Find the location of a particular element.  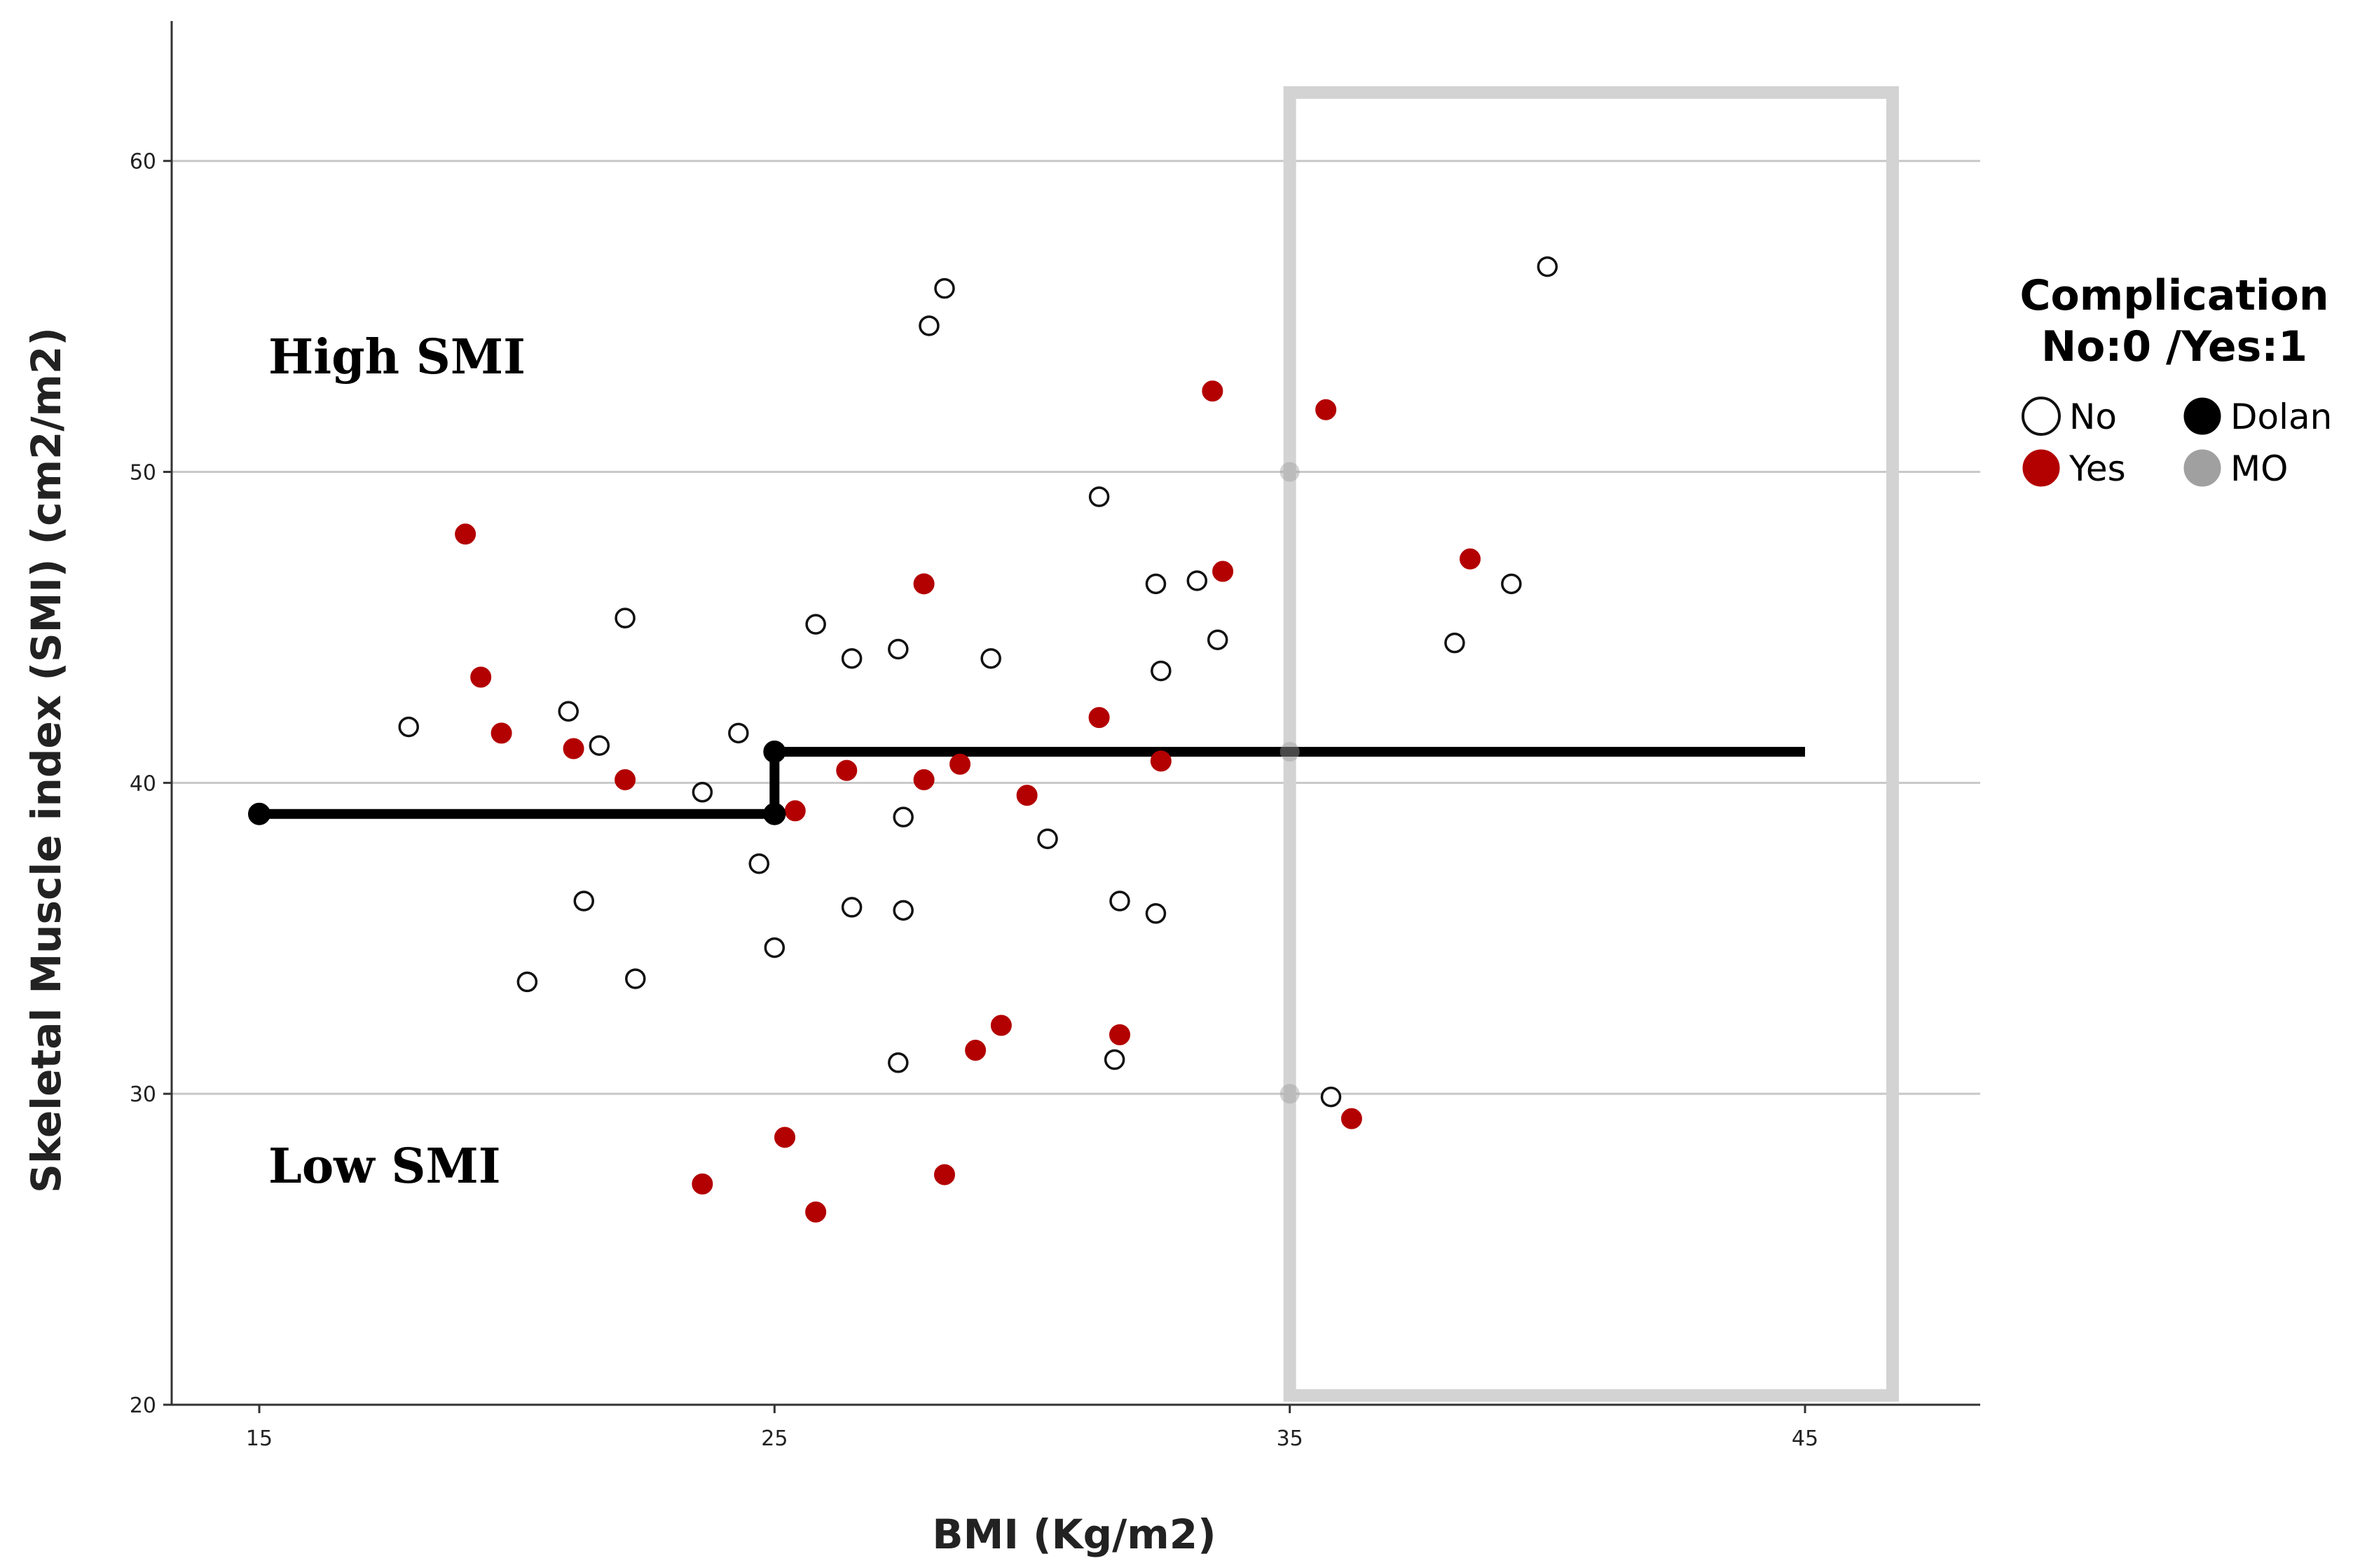

y-axis-title: Skeletal Muscle index (SMI) (cm2/m2) is located at coordinates (46, 760).